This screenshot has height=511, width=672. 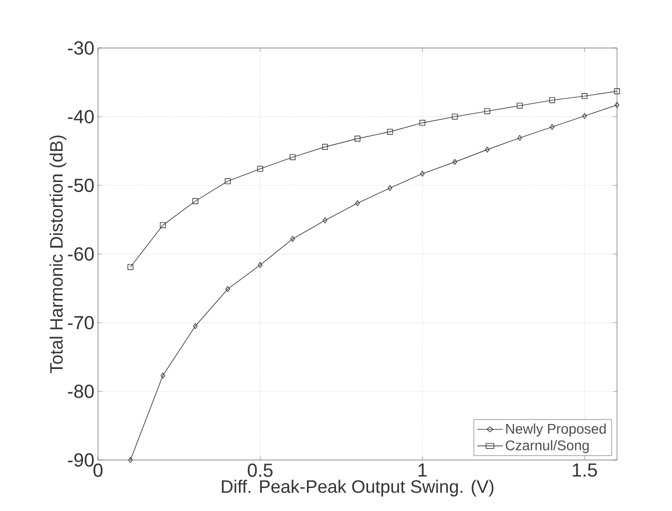 I want to click on y-tick-label: -50, so click(x=81, y=185).